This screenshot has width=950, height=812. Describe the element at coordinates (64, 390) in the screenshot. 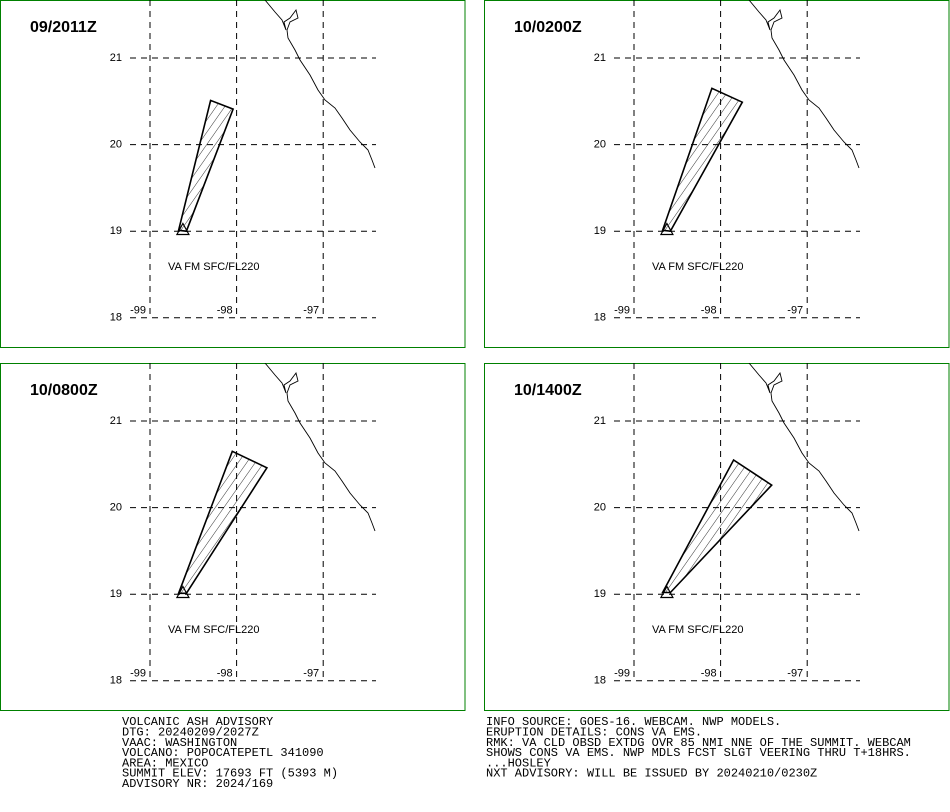

I see `valid-time: 10/0800Z` at that location.